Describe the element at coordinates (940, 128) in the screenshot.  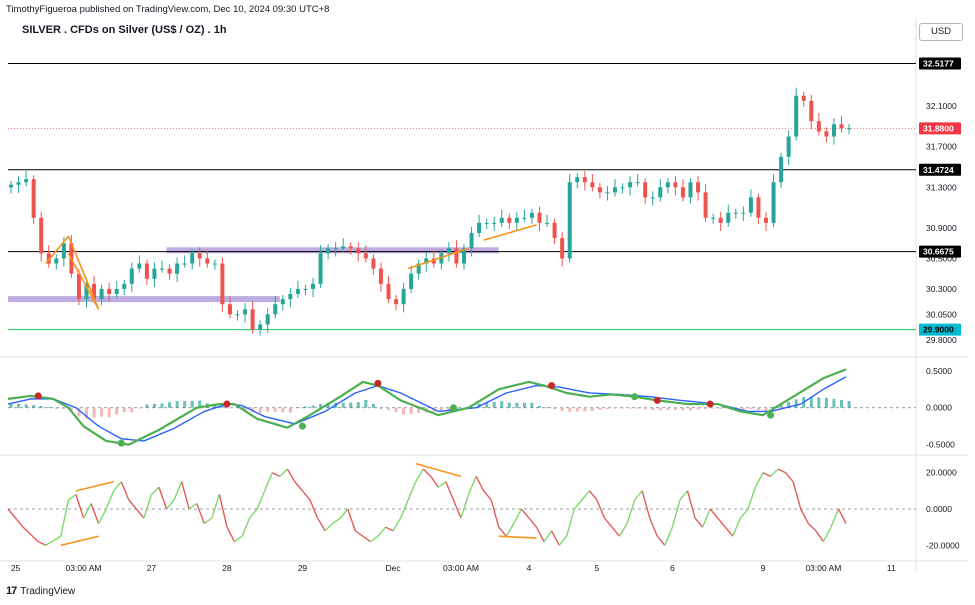
I see `current-price-tag-bg` at that location.